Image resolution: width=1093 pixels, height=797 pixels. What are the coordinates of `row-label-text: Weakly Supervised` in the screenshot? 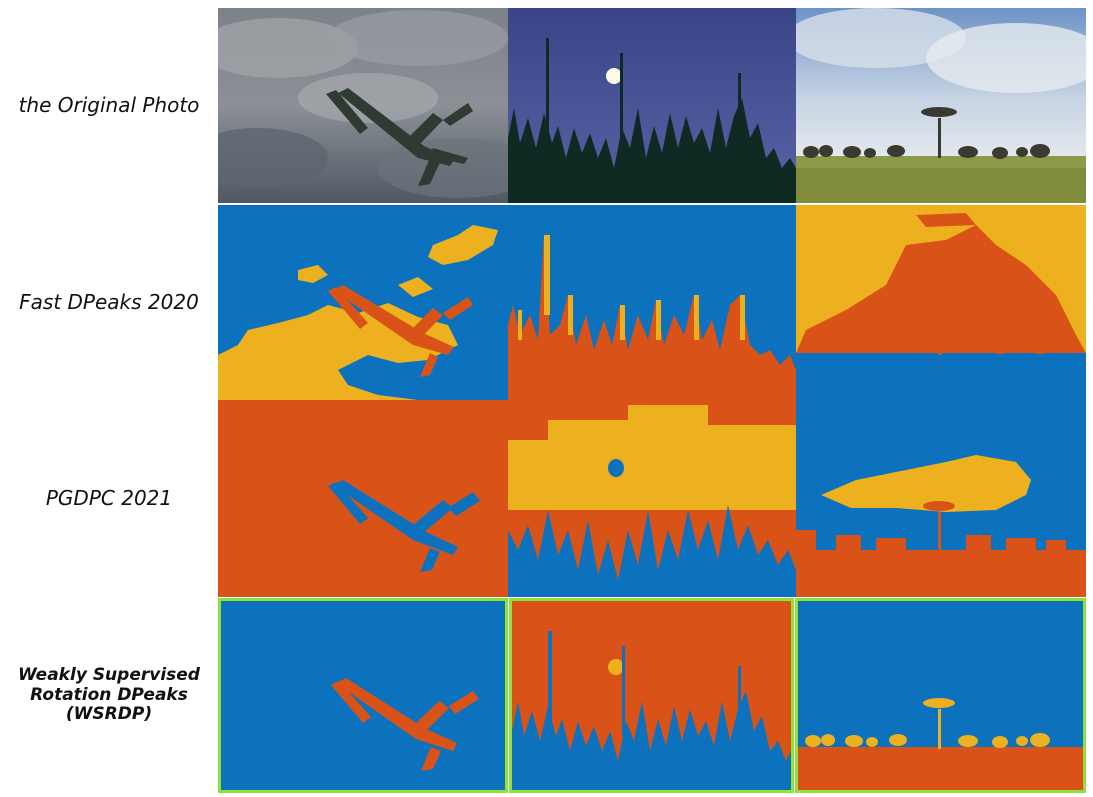 It's located at (109, 675).